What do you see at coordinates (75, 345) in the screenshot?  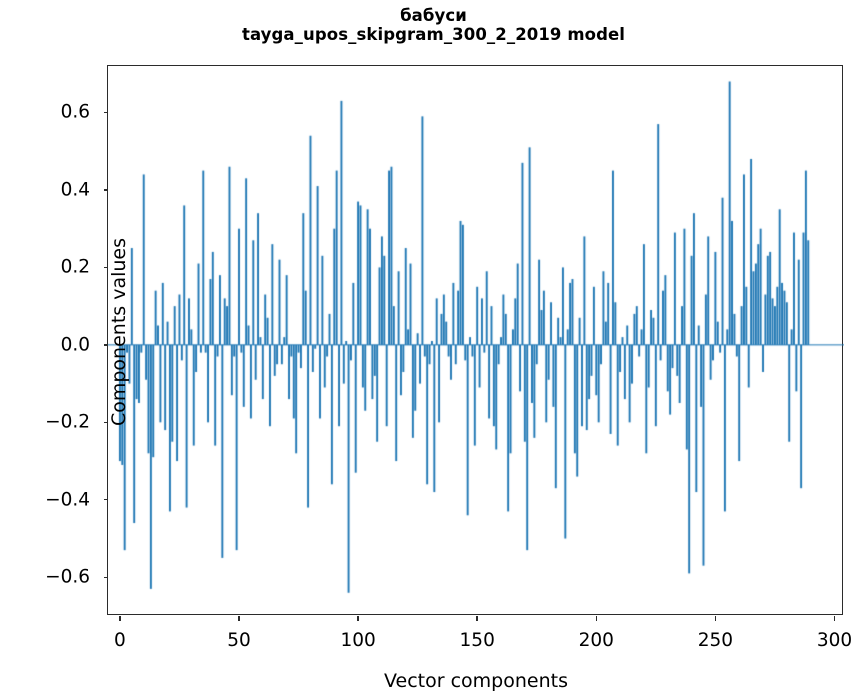 I see `y-tick-label: 0.0` at bounding box center [75, 345].